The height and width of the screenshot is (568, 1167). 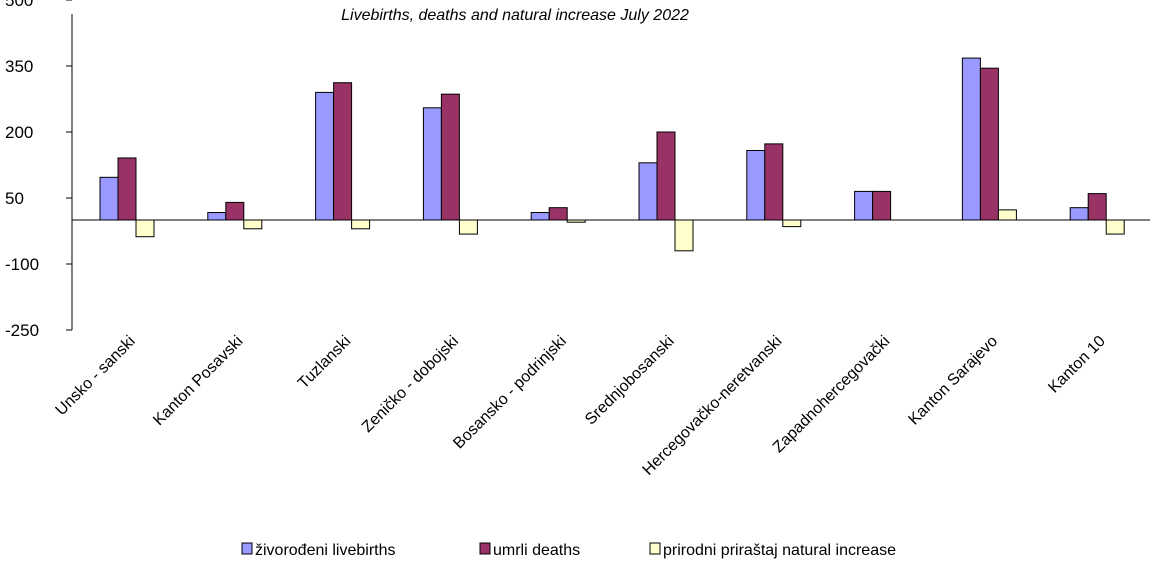 What do you see at coordinates (19, 66) in the screenshot?
I see `y-tick-label: 350` at bounding box center [19, 66].